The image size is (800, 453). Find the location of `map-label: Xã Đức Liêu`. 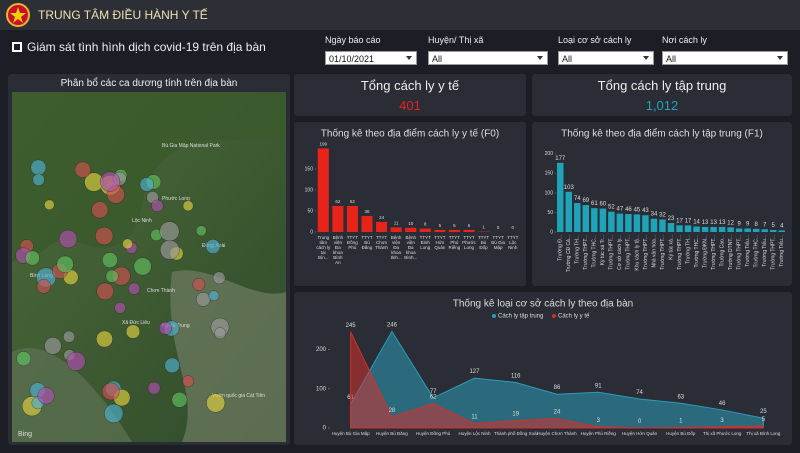

map-label: Xã Đức Liêu is located at coordinates (136, 323).